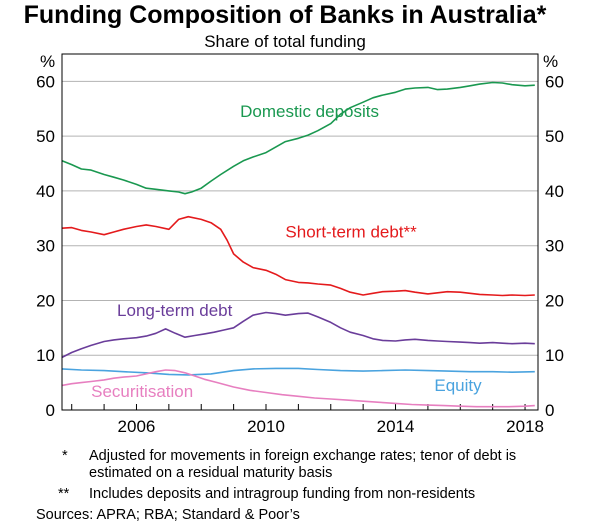 This screenshot has width=600, height=526. What do you see at coordinates (554, 300) in the screenshot?
I see `y-tick-right-20: 20` at bounding box center [554, 300].